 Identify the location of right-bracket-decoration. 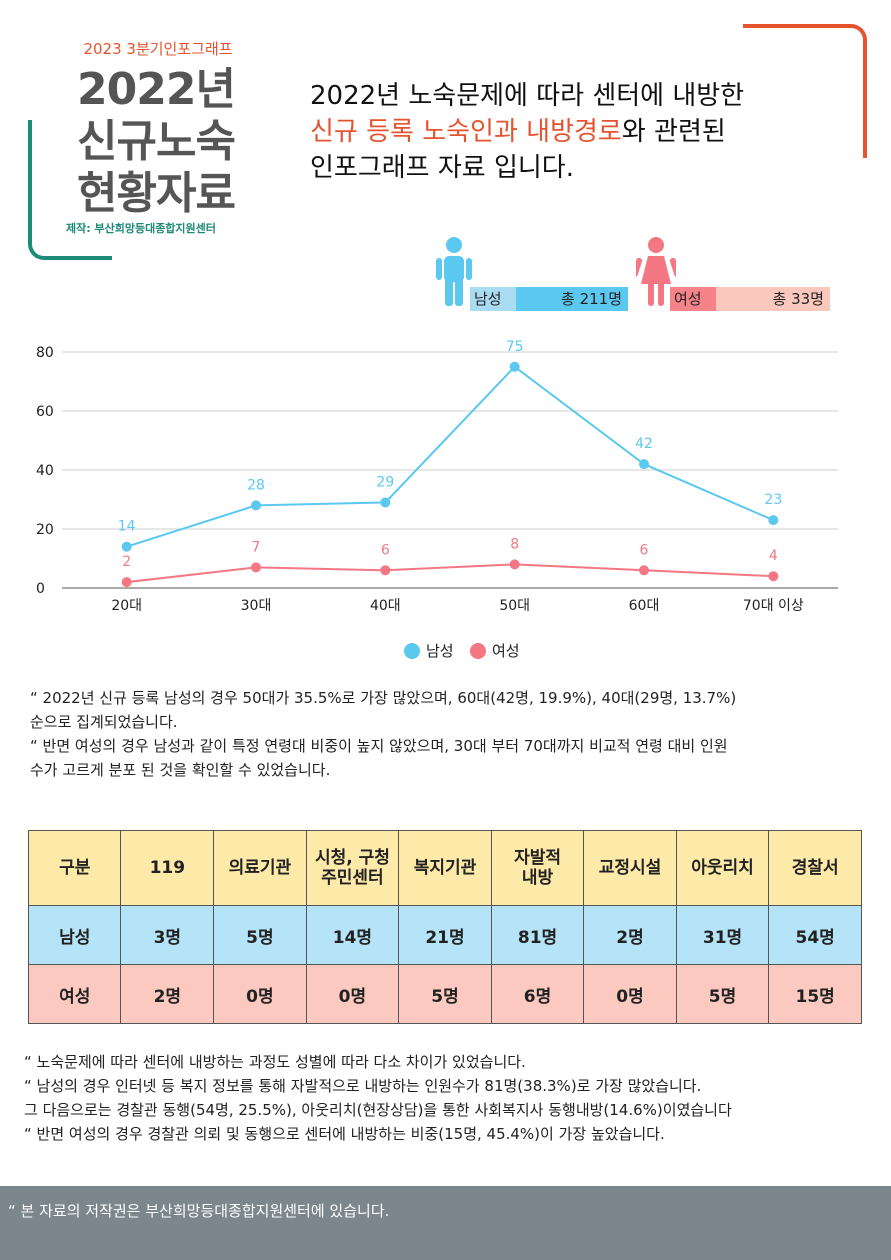
(805, 91).